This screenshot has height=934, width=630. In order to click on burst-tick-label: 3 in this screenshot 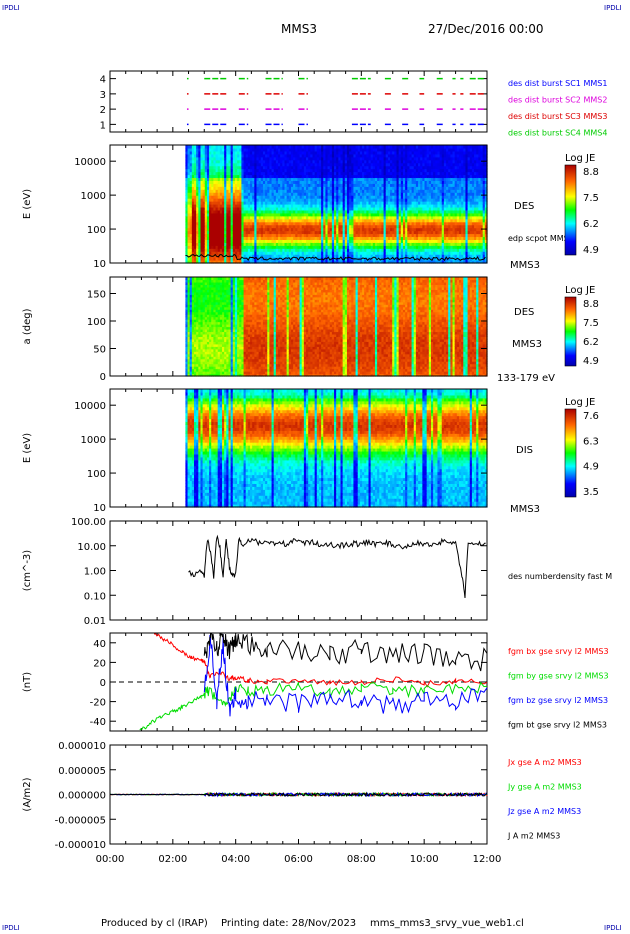, I will do `click(103, 95)`.